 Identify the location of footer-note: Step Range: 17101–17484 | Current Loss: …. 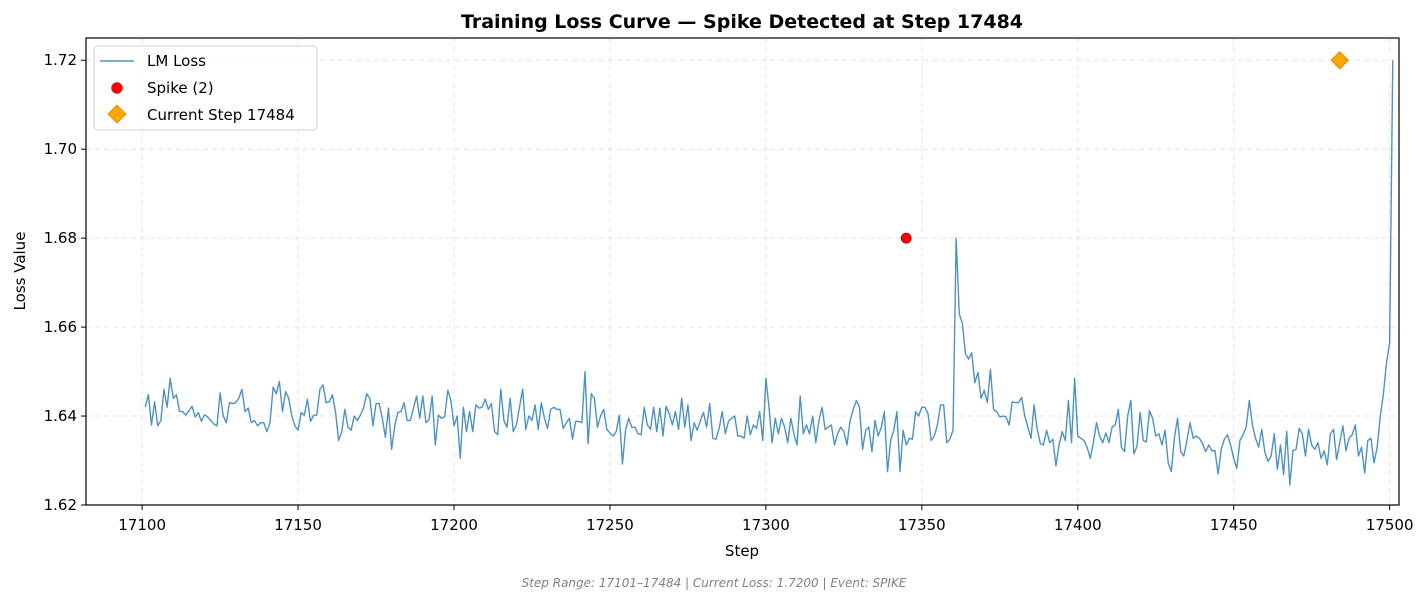
(714, 583).